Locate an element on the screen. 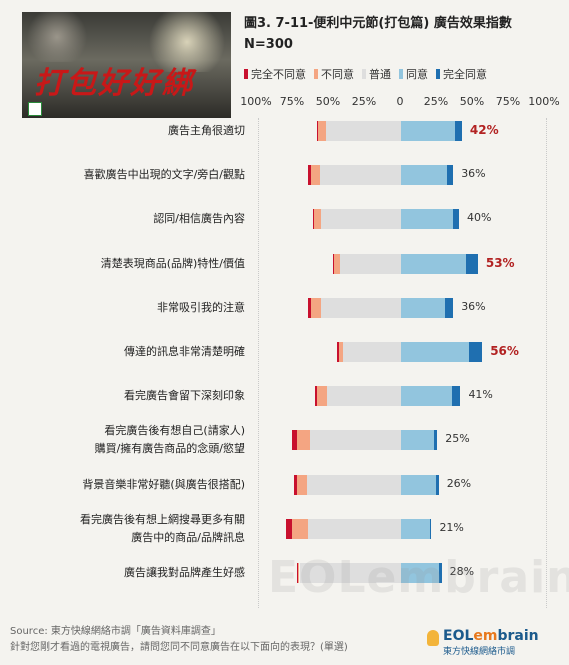 The image size is (569, 665). category-label: 傳達的訊息非常清楚明確 is located at coordinates (184, 351).